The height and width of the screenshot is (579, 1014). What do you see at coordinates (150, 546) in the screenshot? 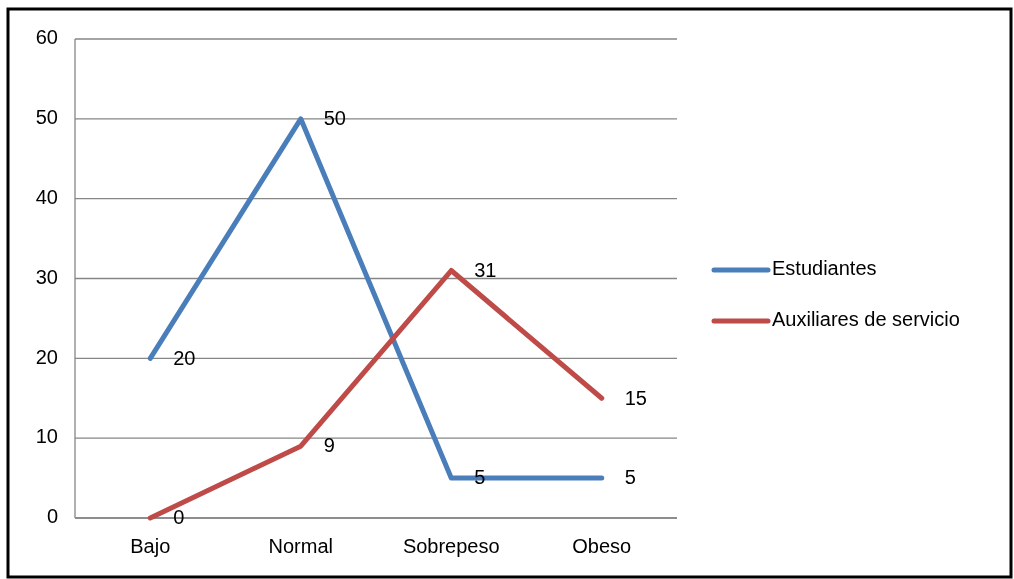
I see `x-tick-label: Bajo` at bounding box center [150, 546].